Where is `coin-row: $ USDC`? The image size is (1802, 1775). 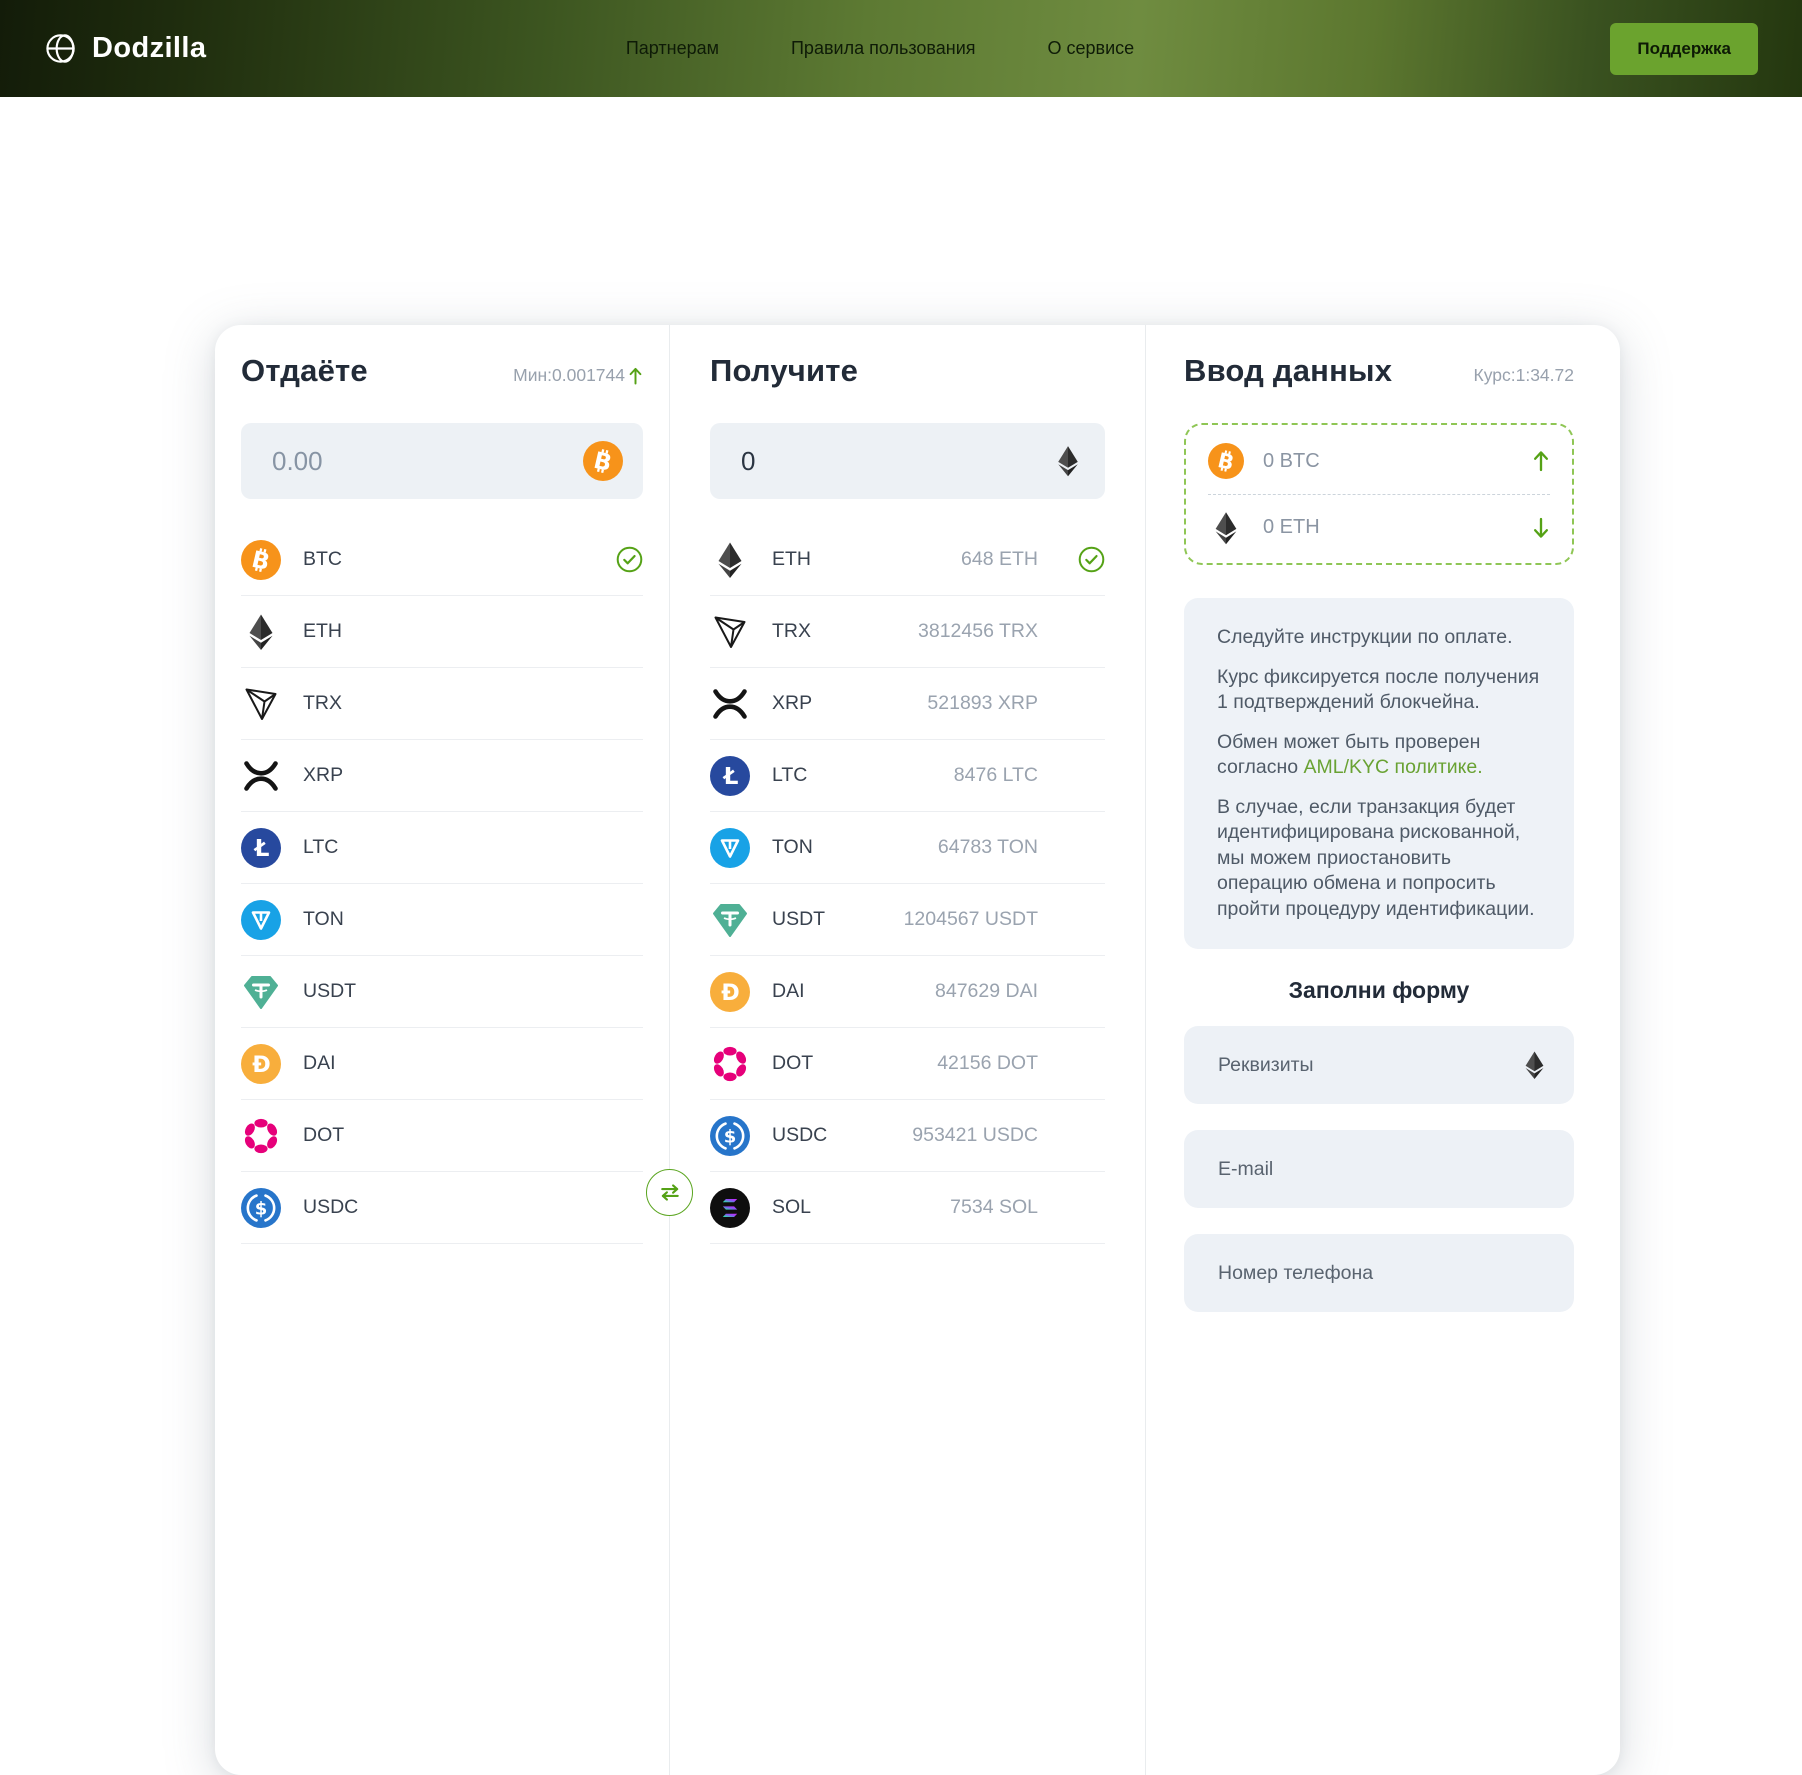
coin-row: $ USDC is located at coordinates (442, 1208).